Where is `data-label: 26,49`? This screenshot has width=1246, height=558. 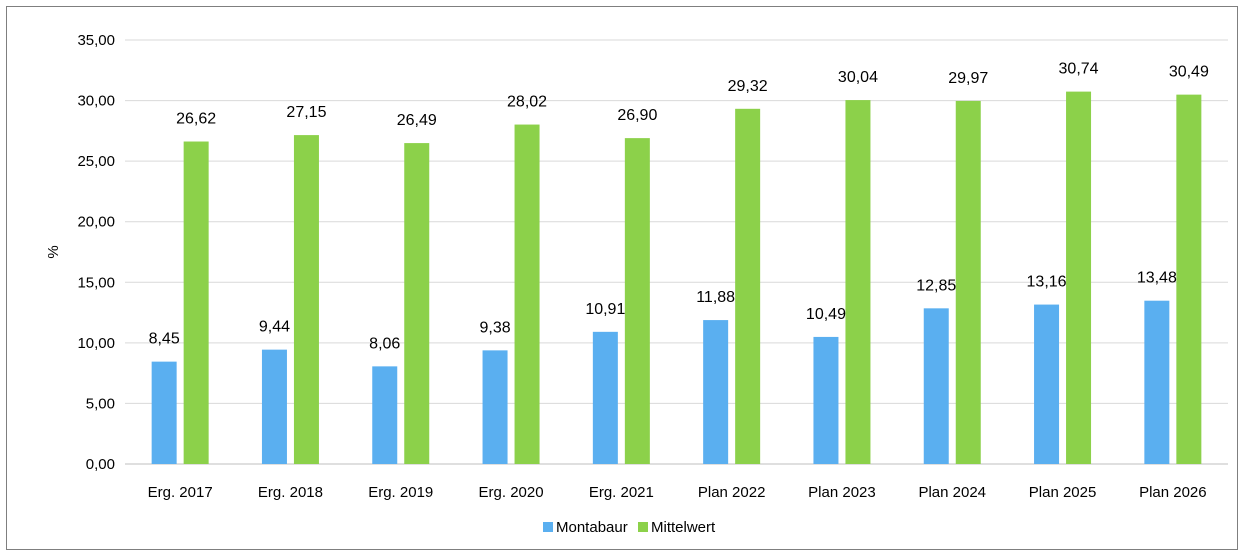 data-label: 26,49 is located at coordinates (417, 120).